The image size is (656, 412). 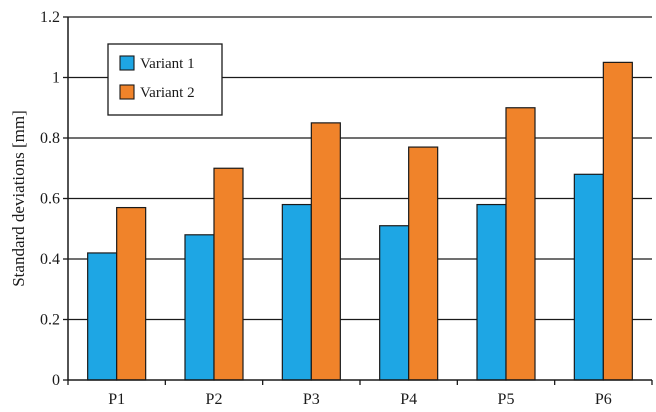 I want to click on x-tick-label: P2, so click(x=214, y=399).